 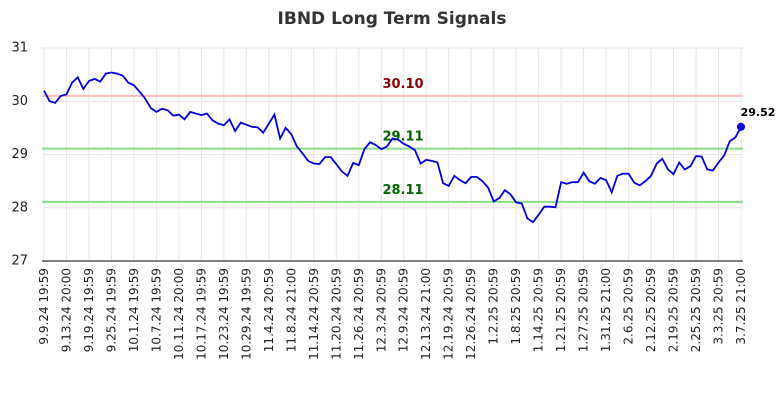 What do you see at coordinates (111, 310) in the screenshot?
I see `x-tick-label: 9.25.24 19:59` at bounding box center [111, 310].